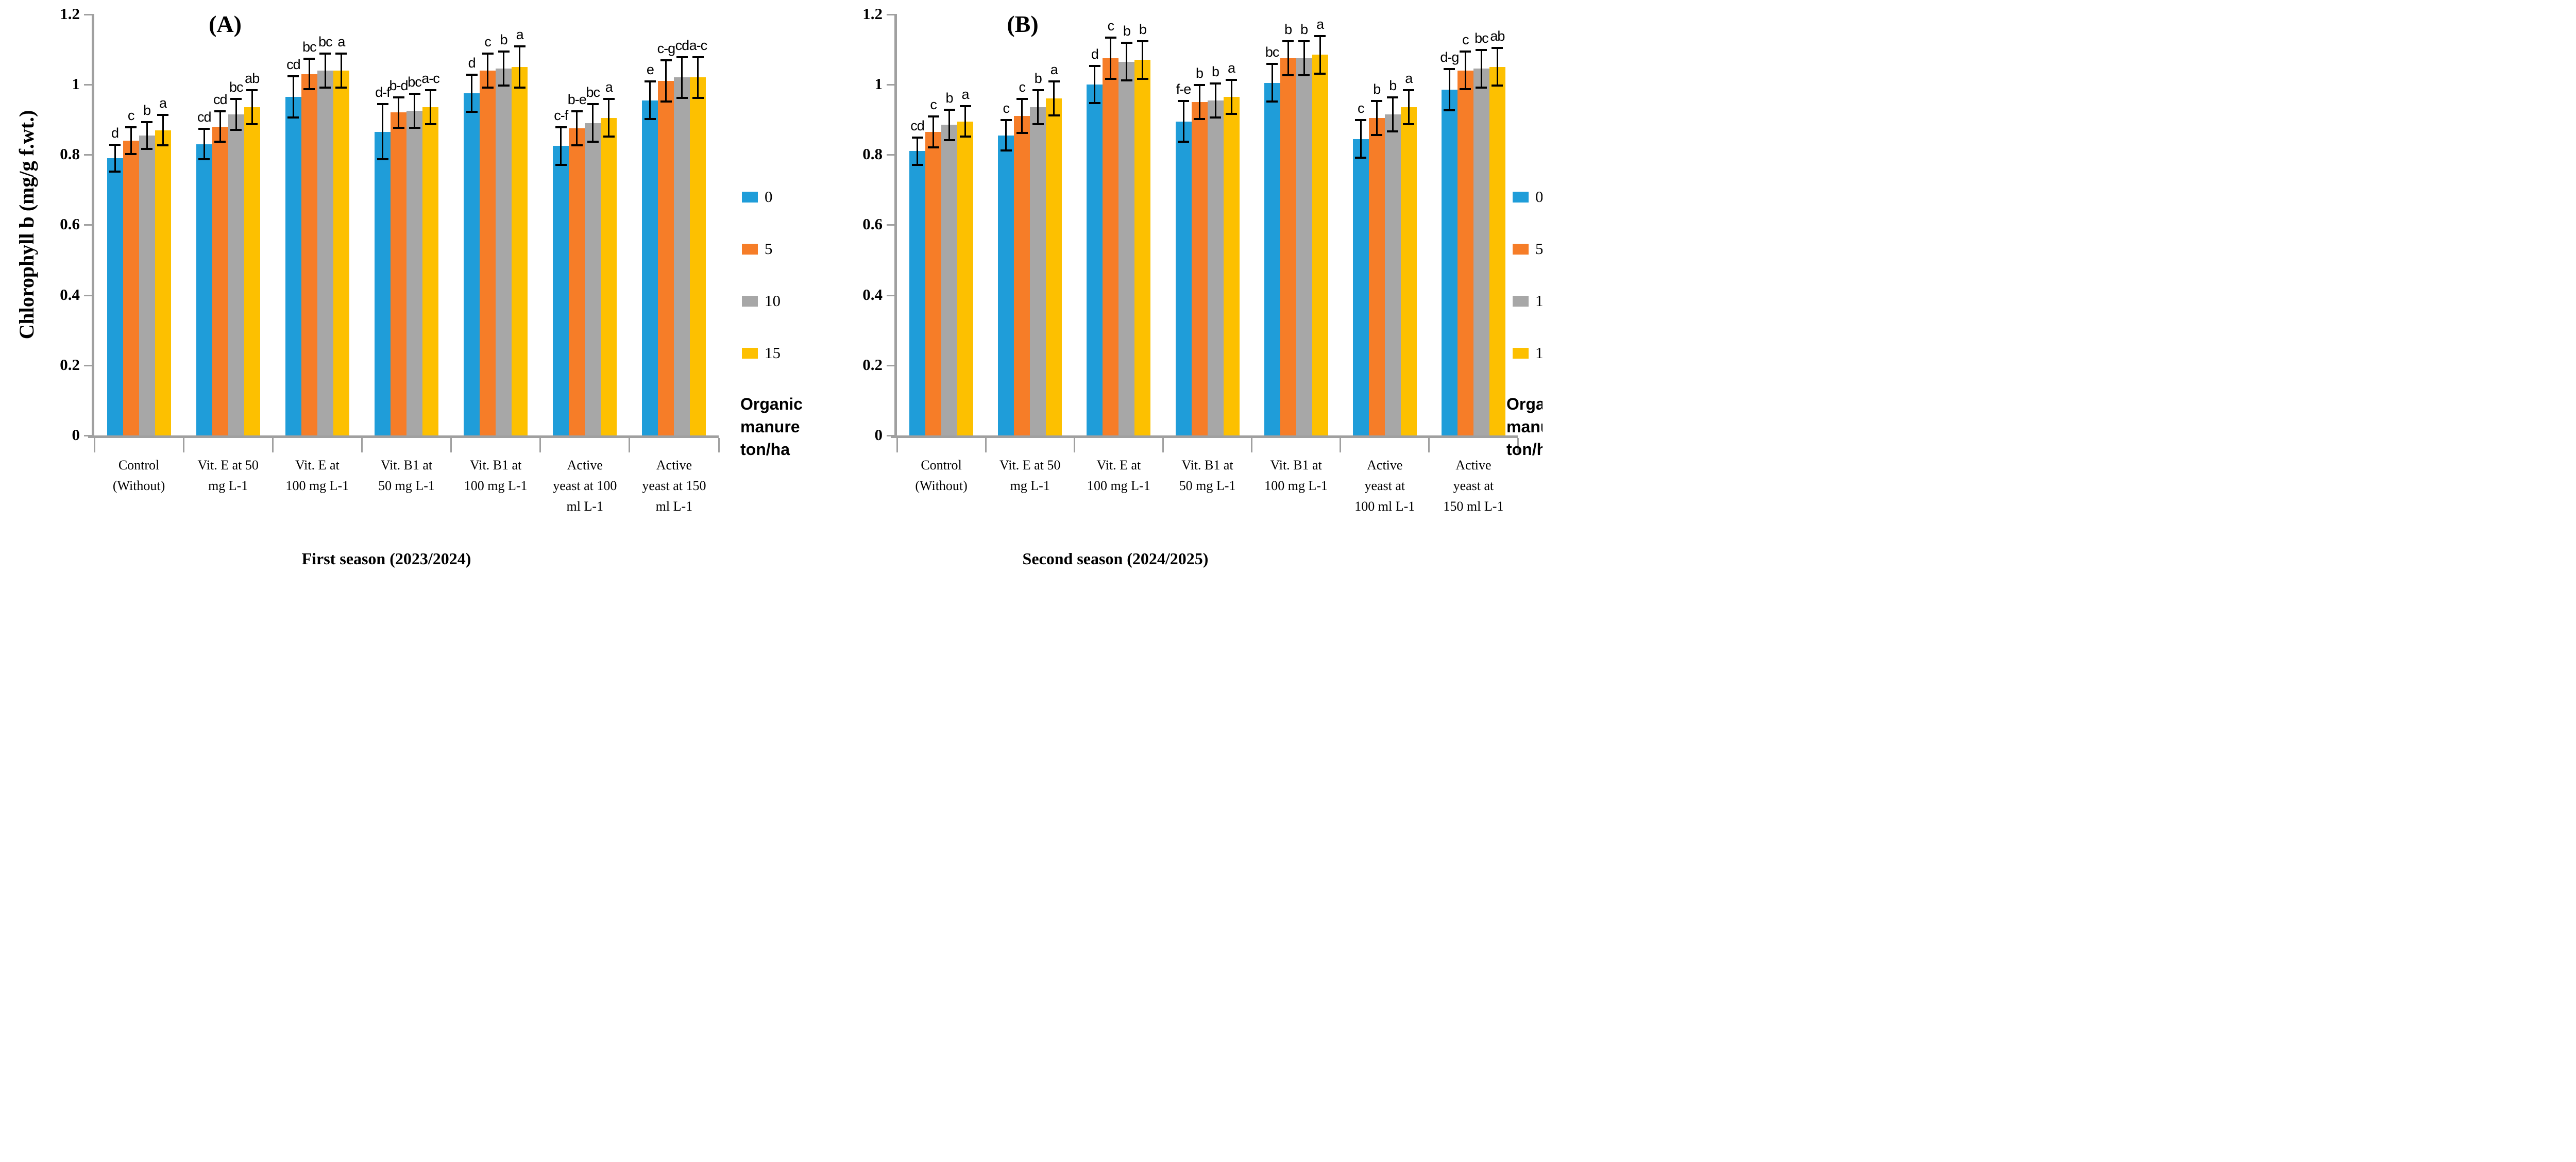  I want to click on legend-label: 10, so click(773, 301).